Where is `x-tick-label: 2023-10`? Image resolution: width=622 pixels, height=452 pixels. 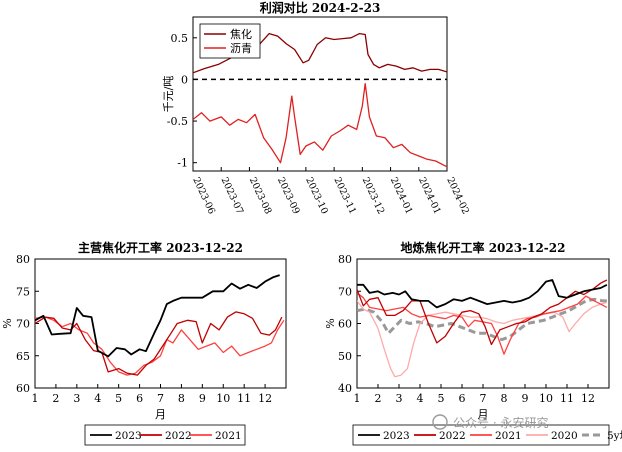 x-tick-label: 2023-10 is located at coordinates (316, 196).